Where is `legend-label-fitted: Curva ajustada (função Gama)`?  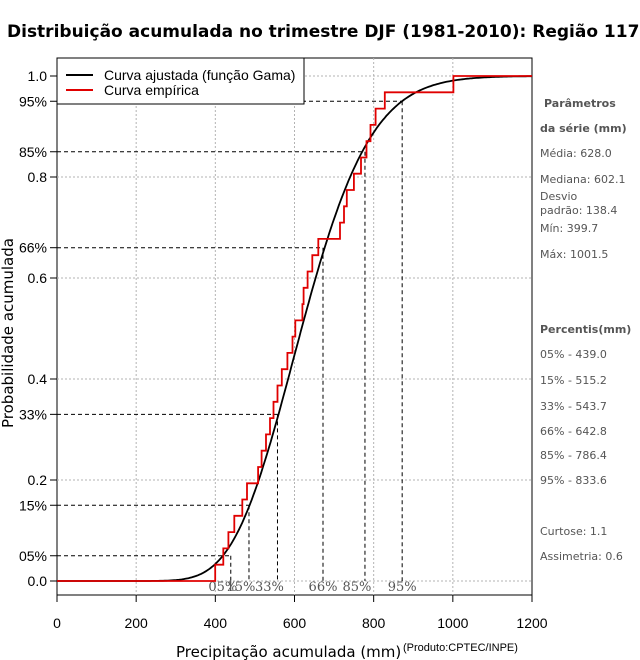
legend-label-fitted: Curva ajustada (função Gama) is located at coordinates (199, 75).